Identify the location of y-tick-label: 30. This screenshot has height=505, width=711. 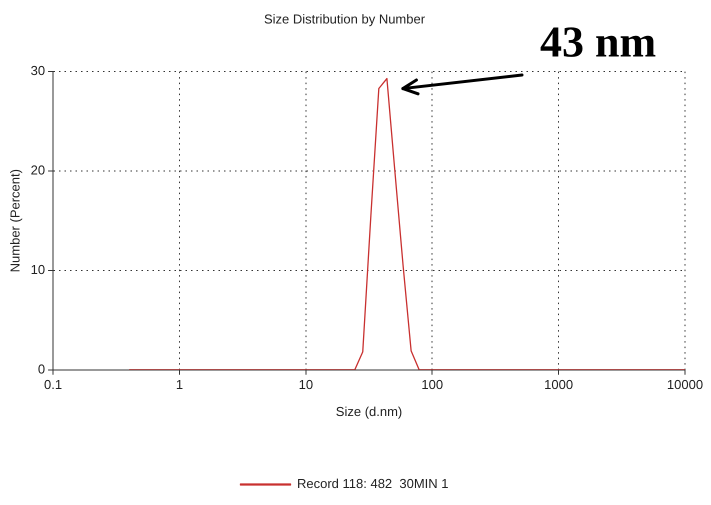
(38, 70).